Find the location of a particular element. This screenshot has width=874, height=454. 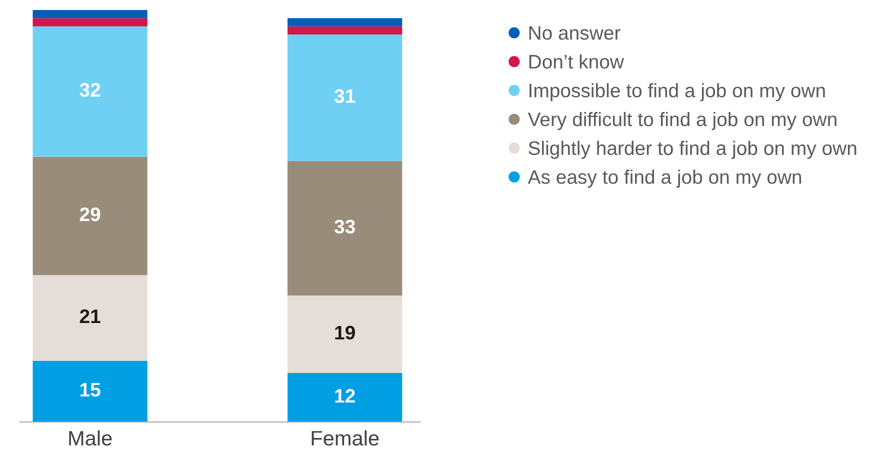

data-label: 19 is located at coordinates (345, 333).